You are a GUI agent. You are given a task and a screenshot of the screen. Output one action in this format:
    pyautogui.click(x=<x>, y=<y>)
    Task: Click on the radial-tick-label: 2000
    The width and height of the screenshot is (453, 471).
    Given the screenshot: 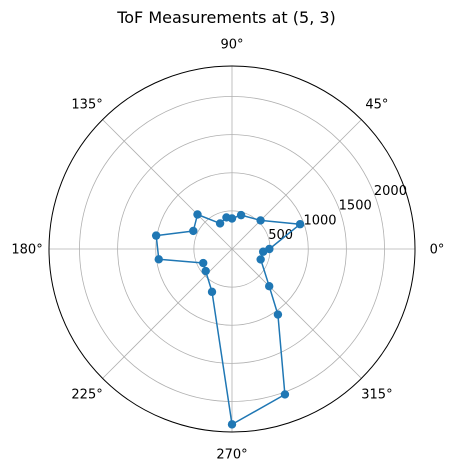 What is the action you would take?
    pyautogui.click(x=390, y=191)
    